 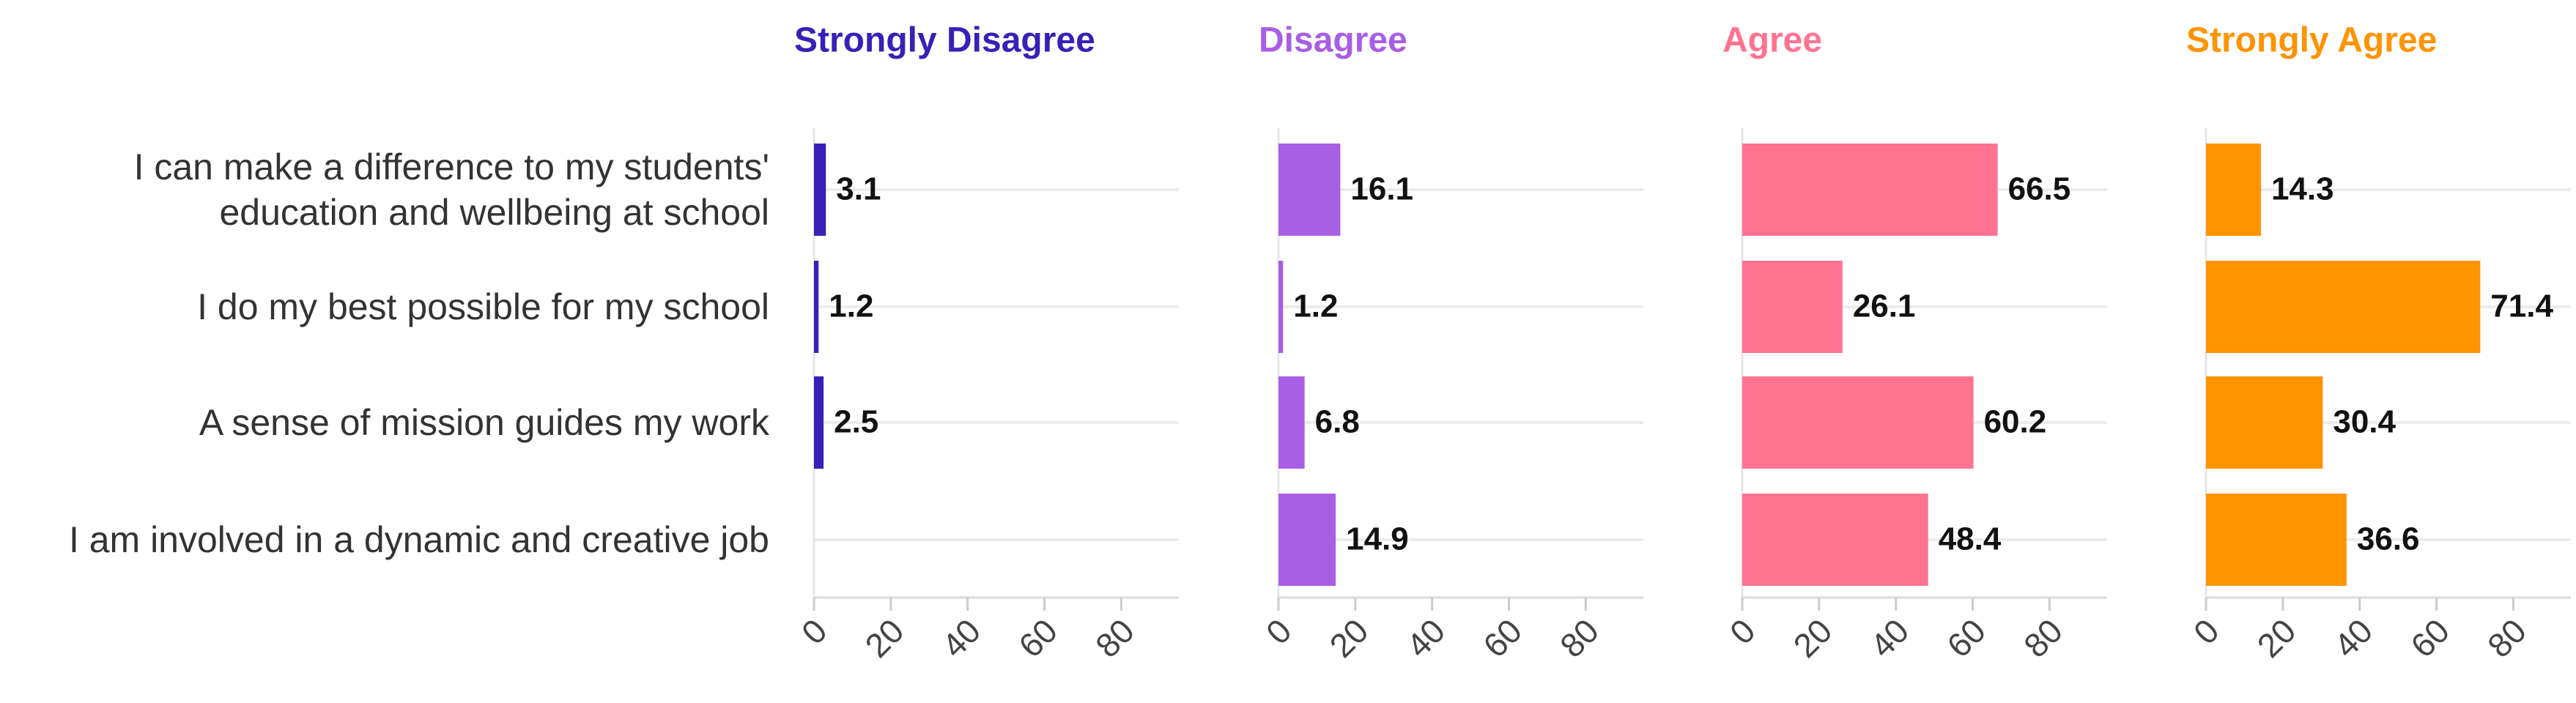 I want to click on category-label-box: A sense of mission guides my work, so click(x=484, y=422).